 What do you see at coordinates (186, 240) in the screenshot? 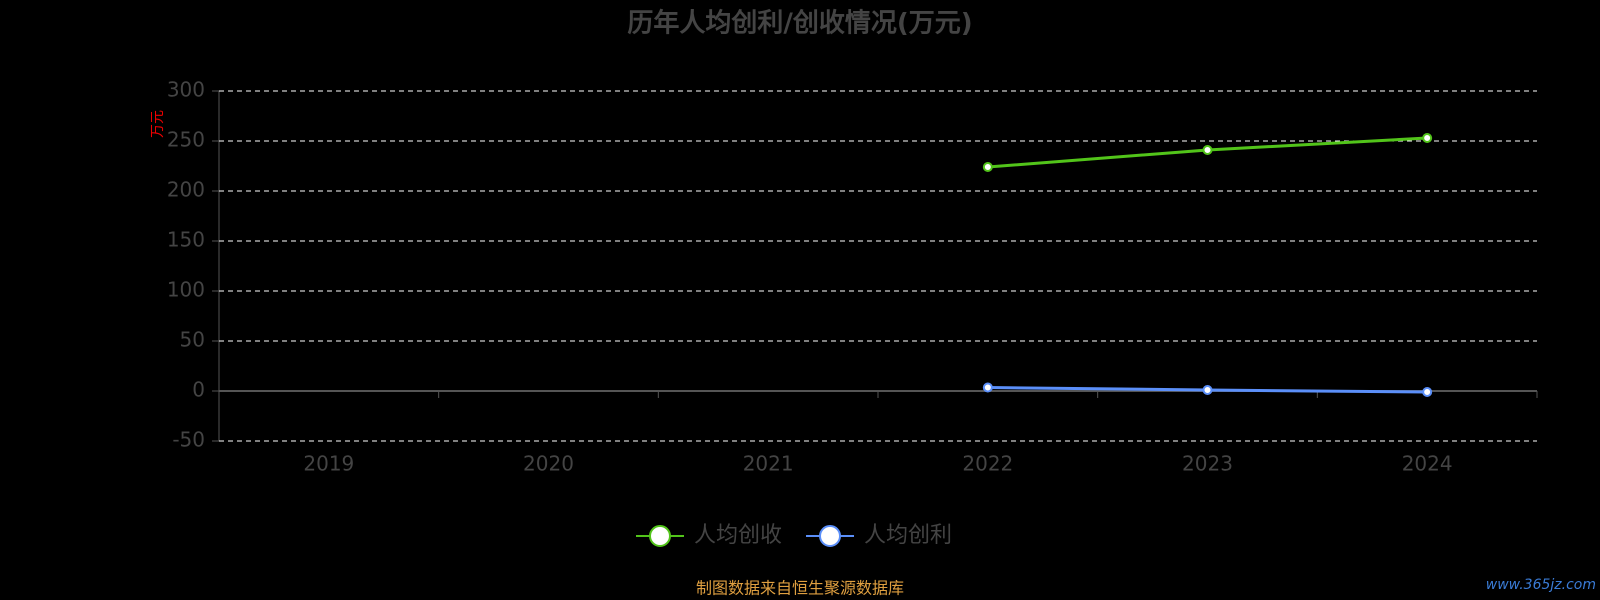
I see `y-tick-label: 150` at bounding box center [186, 240].